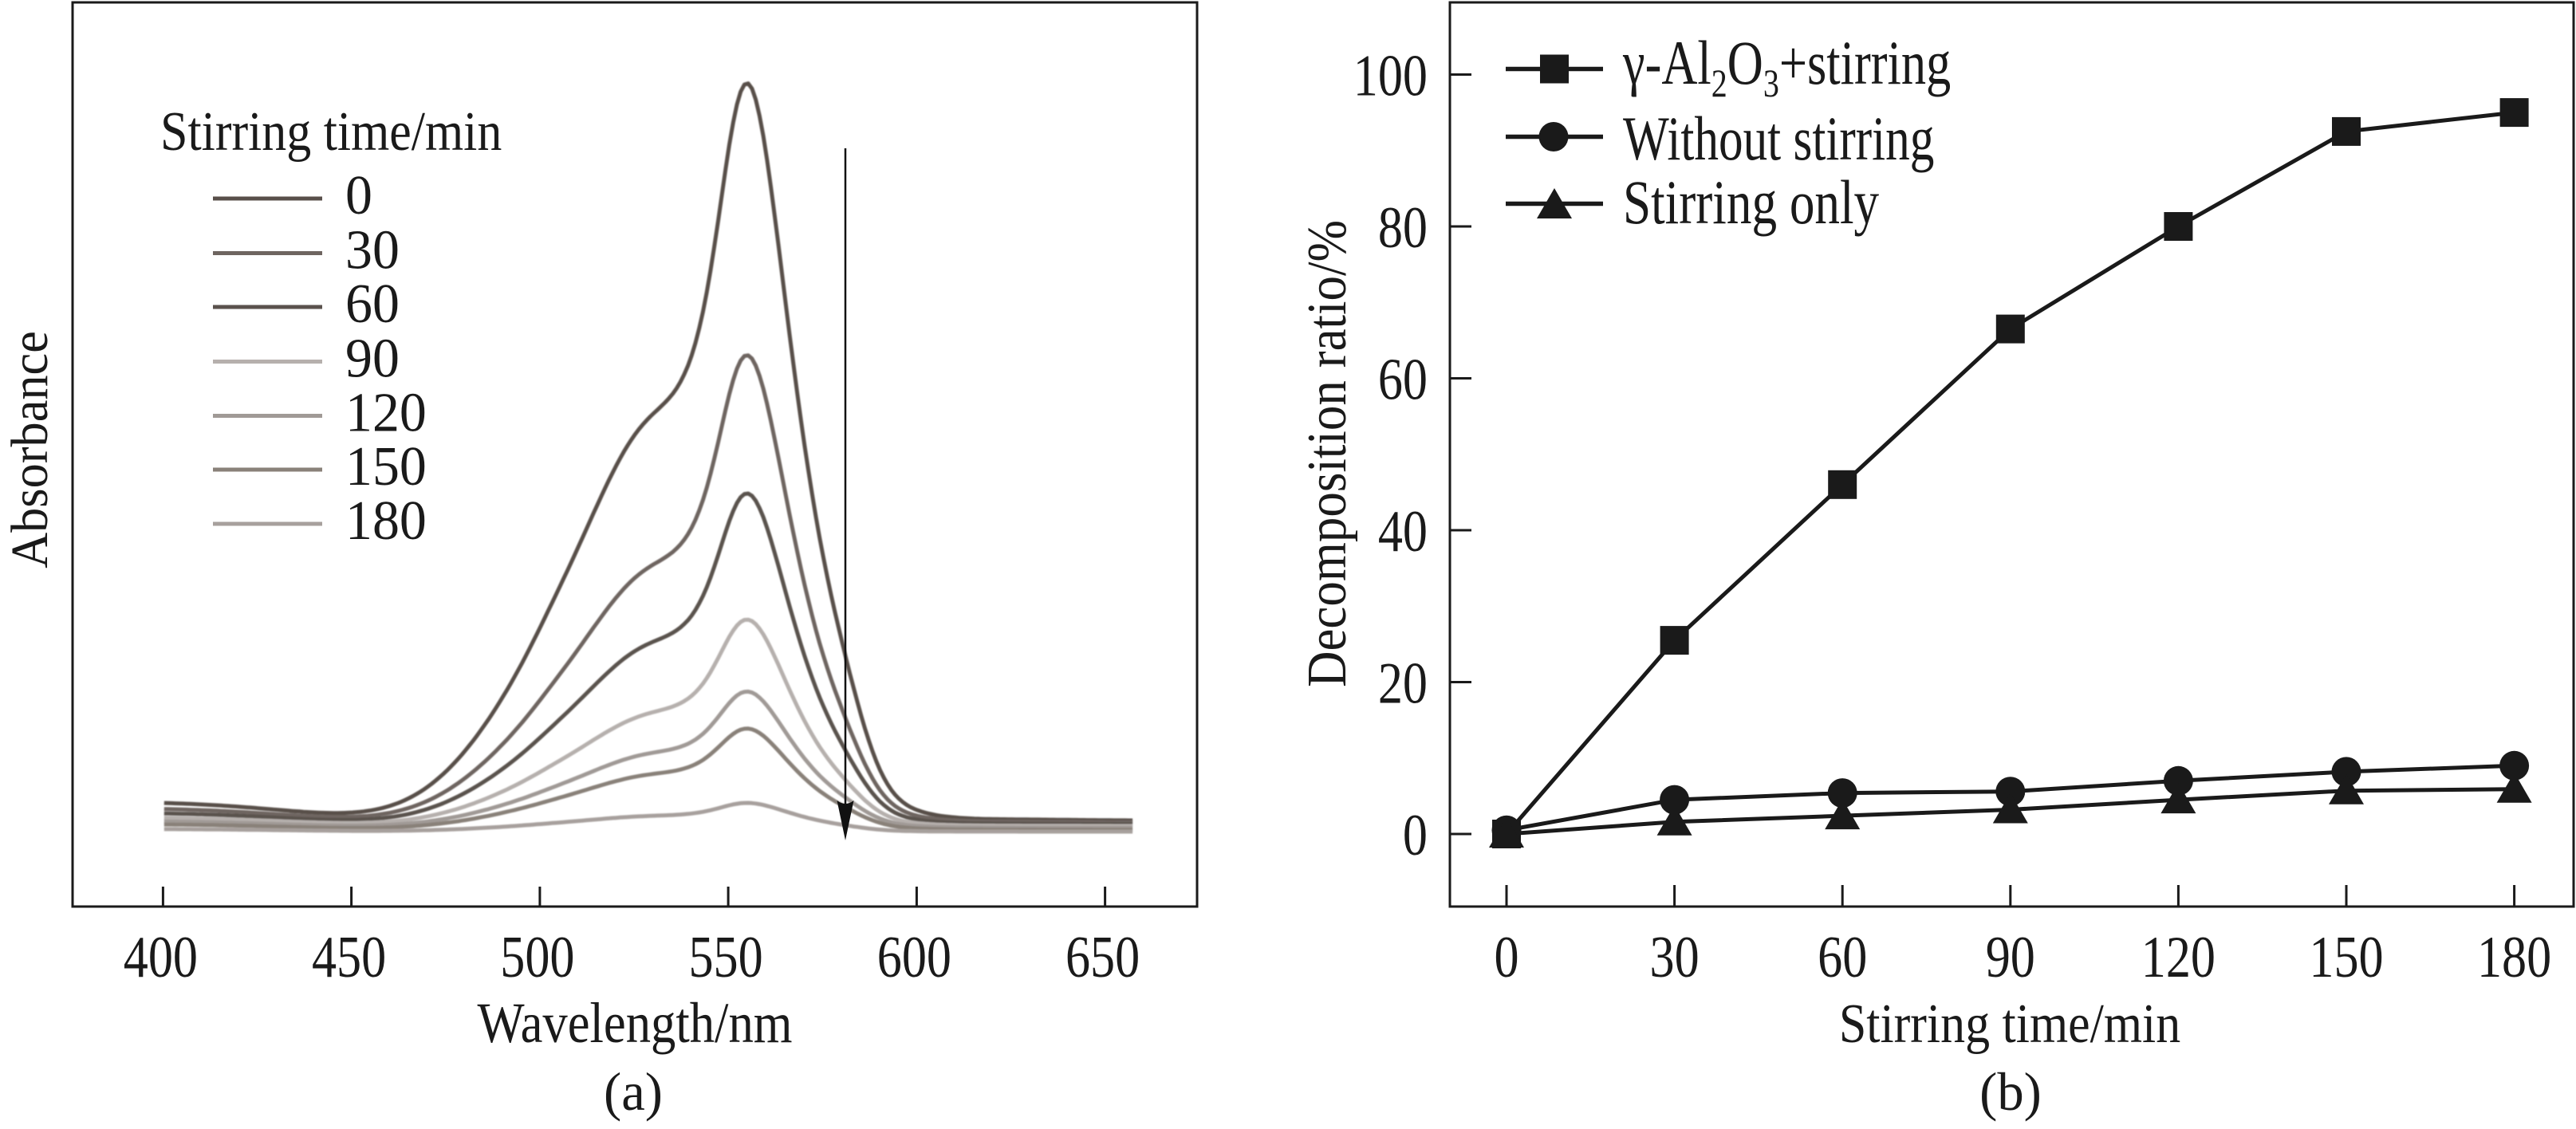 The height and width of the screenshot is (1129, 2576). What do you see at coordinates (1403, 227) in the screenshot?
I see `svg-text: 80` at bounding box center [1403, 227].